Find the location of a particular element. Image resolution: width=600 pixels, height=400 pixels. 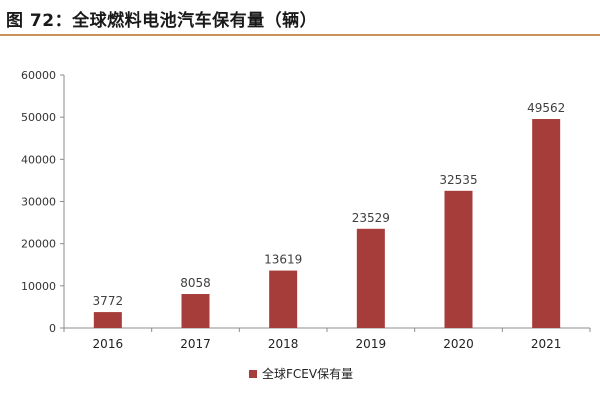

x-tick-label-2020: 2020 is located at coordinates (458, 344).